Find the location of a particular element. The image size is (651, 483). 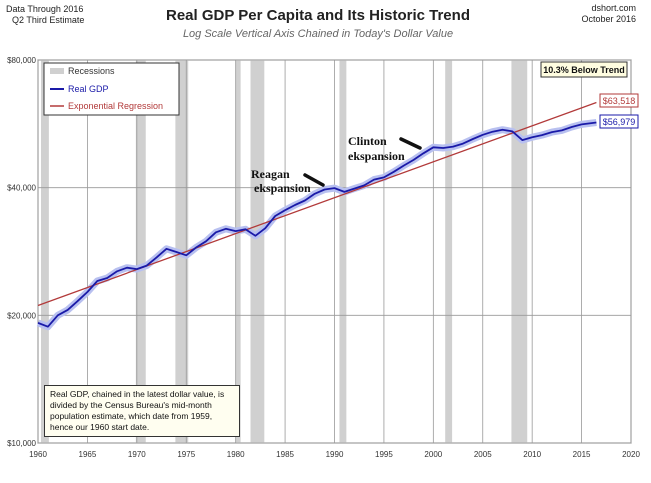

below-trend-label: 10.3% Below Trend is located at coordinates (584, 70).